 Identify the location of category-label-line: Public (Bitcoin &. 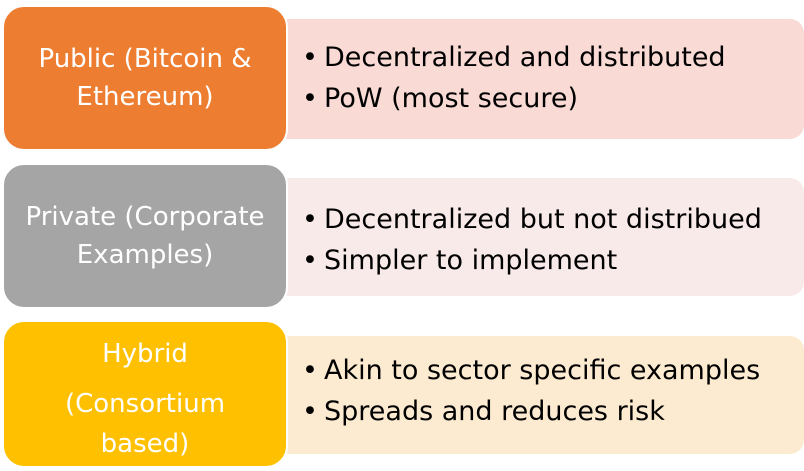
(145, 59).